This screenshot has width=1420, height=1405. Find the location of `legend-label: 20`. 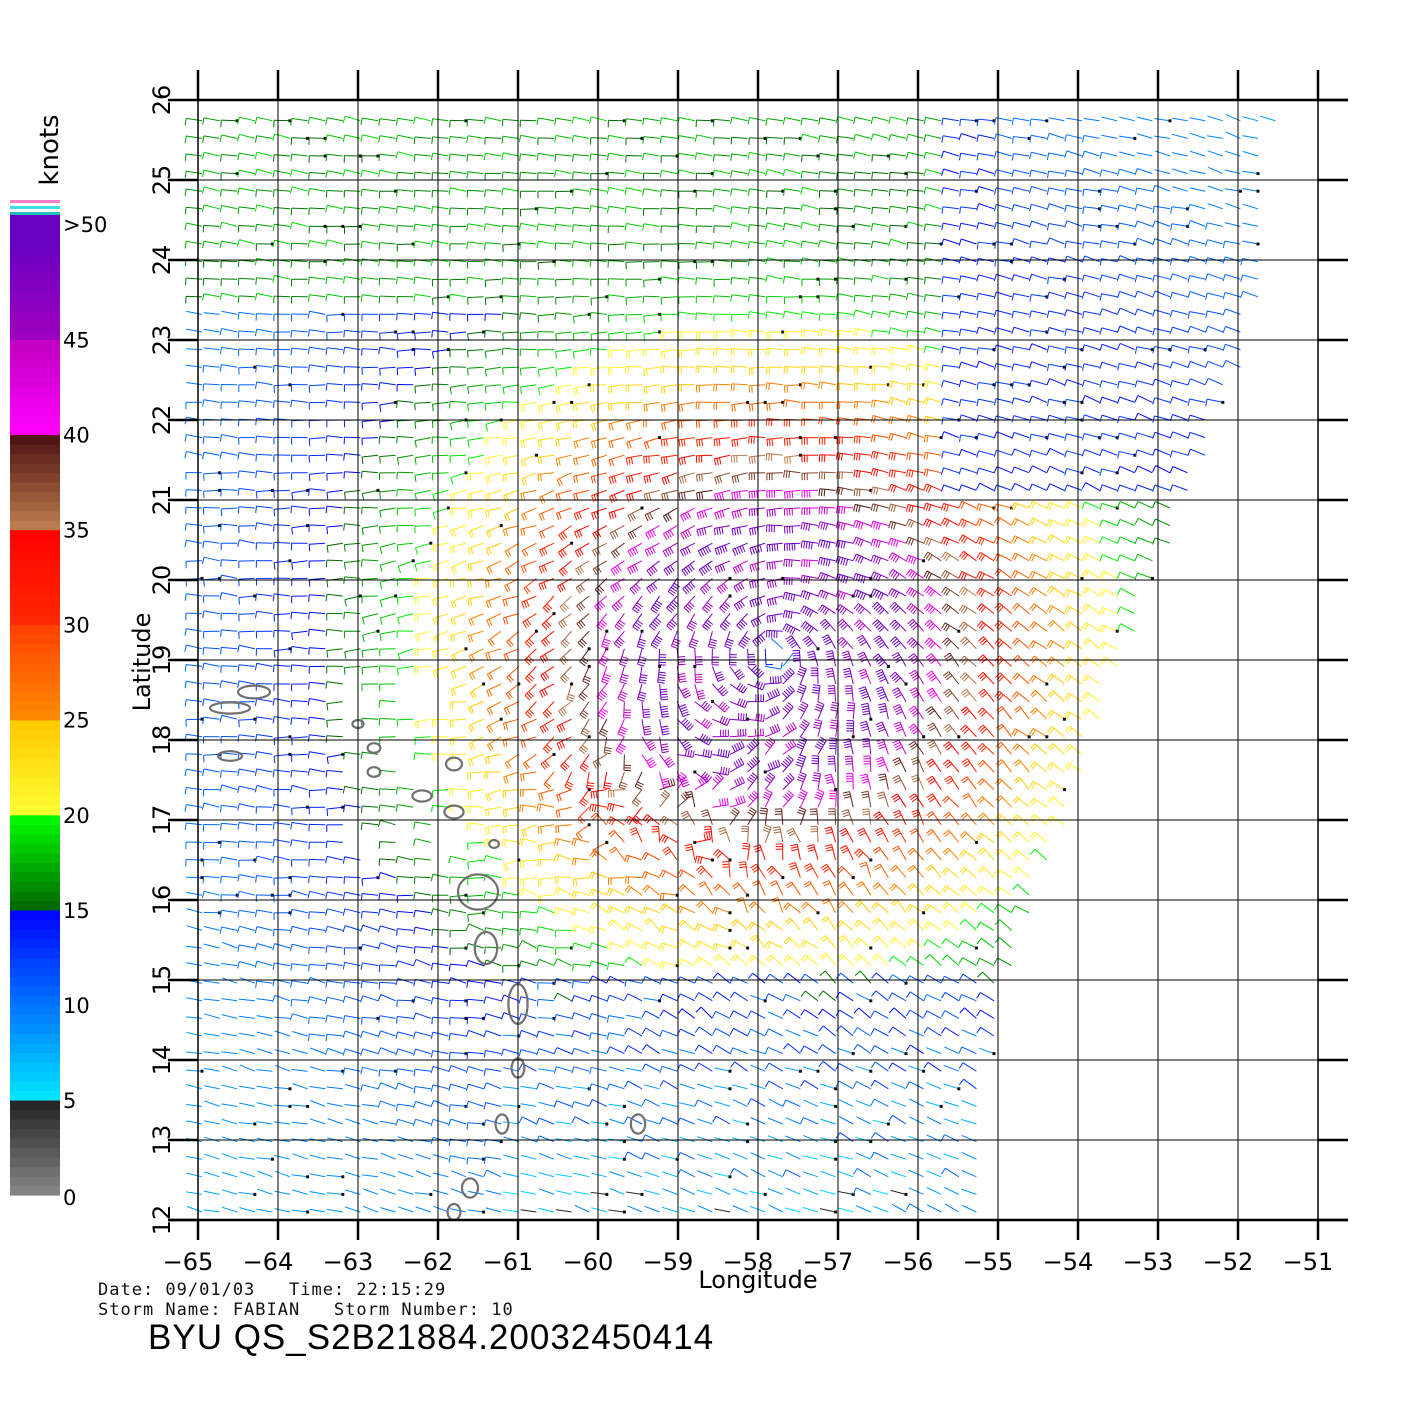

legend-label: 20 is located at coordinates (76, 816).